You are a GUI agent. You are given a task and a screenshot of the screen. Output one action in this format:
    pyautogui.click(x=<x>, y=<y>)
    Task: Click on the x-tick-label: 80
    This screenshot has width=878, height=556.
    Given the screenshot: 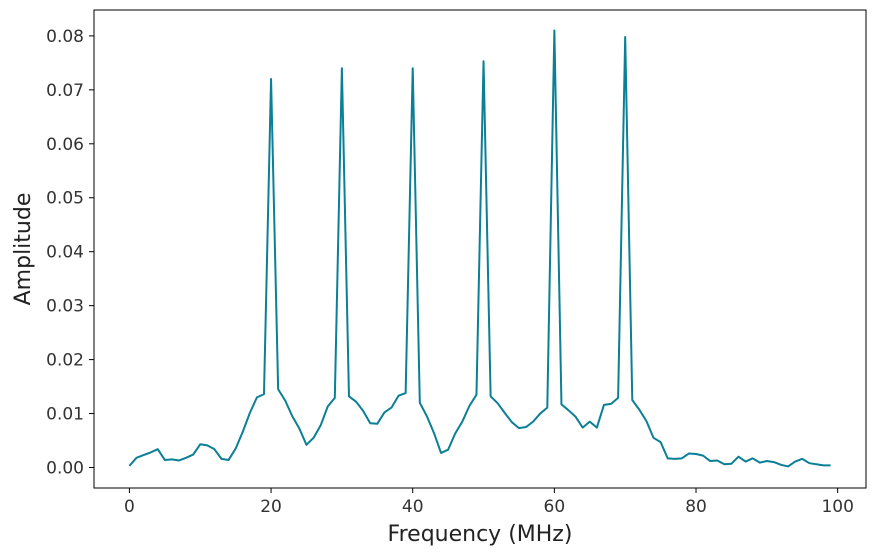 What is the action you would take?
    pyautogui.click(x=696, y=507)
    